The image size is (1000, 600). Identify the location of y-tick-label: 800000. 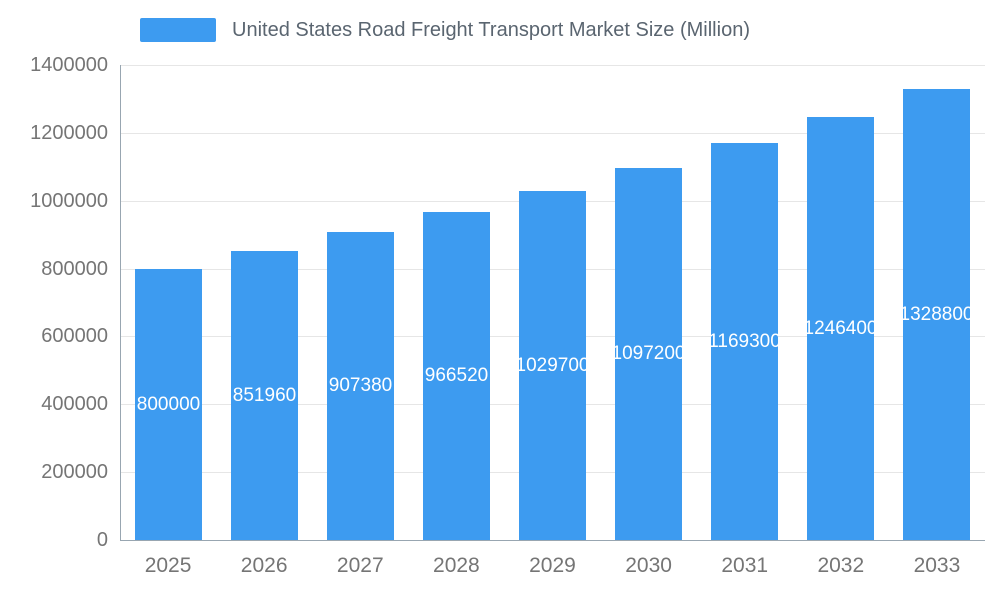
(74, 268).